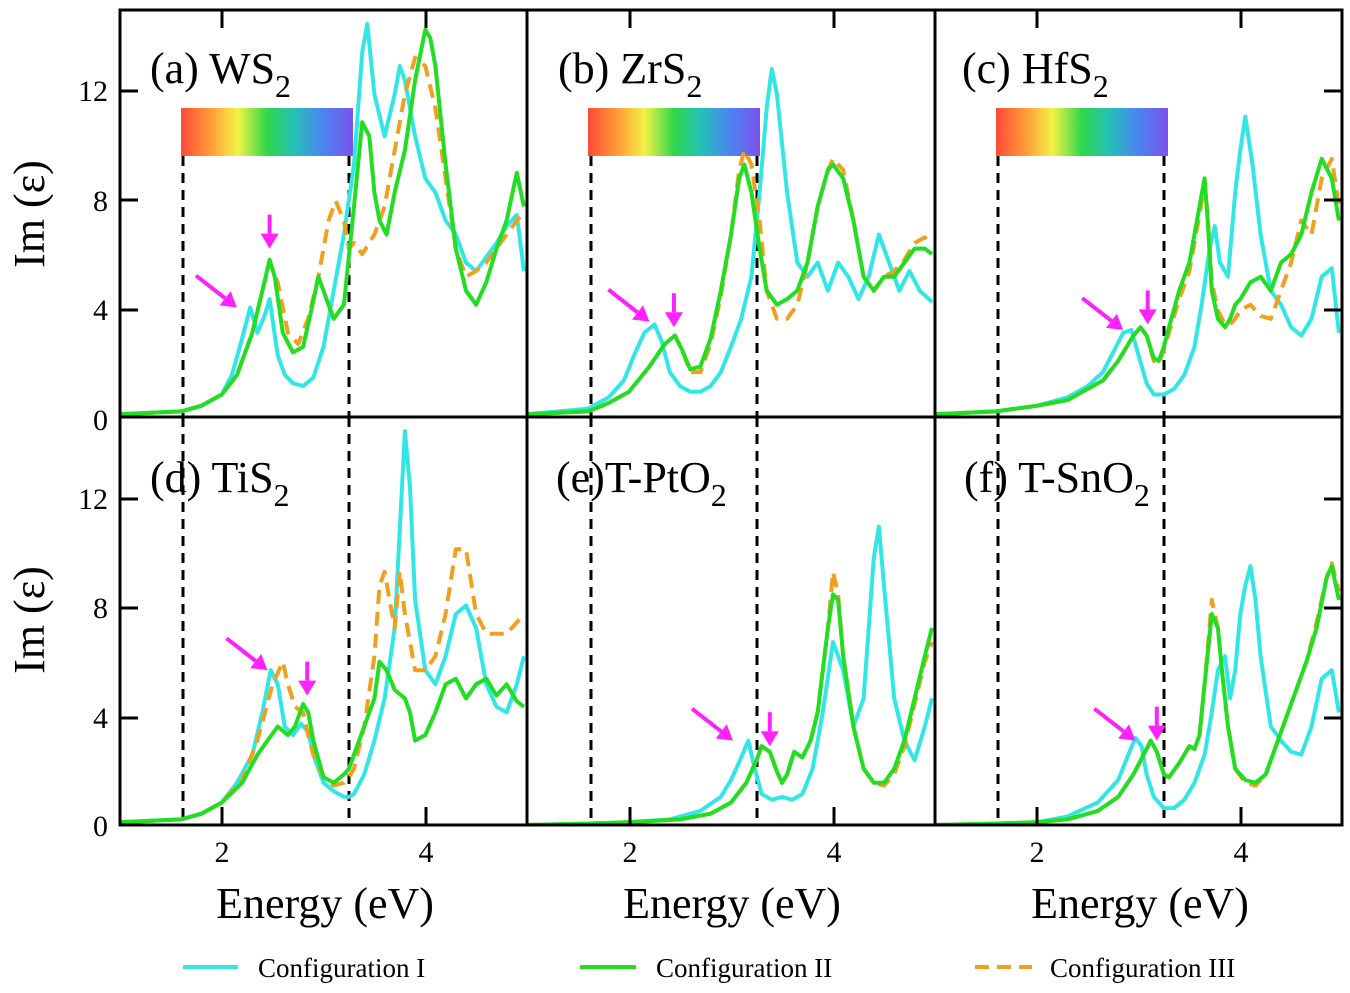 This screenshot has width=1350, height=993. What do you see at coordinates (1035, 74) in the screenshot?
I see `panel-label-c: (c) HfS2` at bounding box center [1035, 74].